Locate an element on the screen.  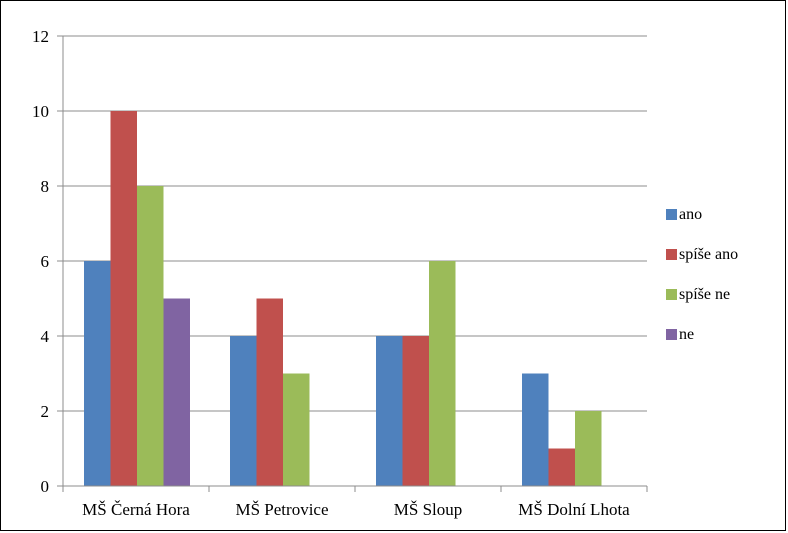
y-tick-label: 6 is located at coordinates (45, 261).